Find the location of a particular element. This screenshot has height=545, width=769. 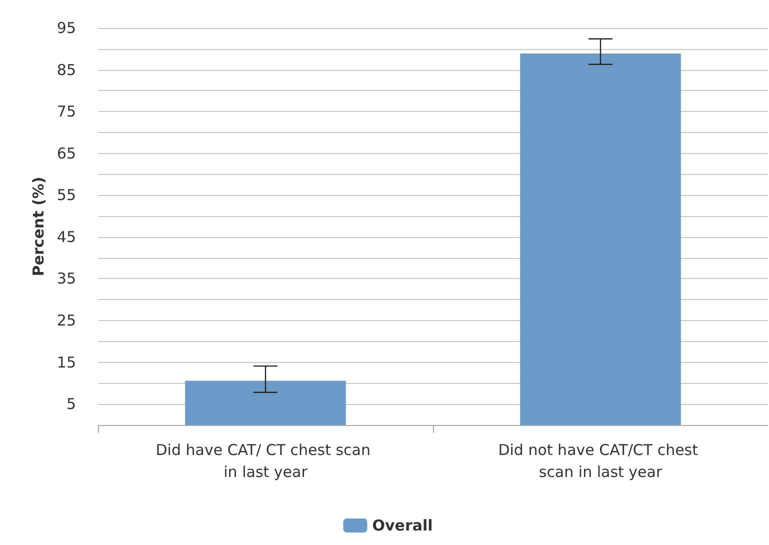

y-tick-label: 35 is located at coordinates (66, 279).